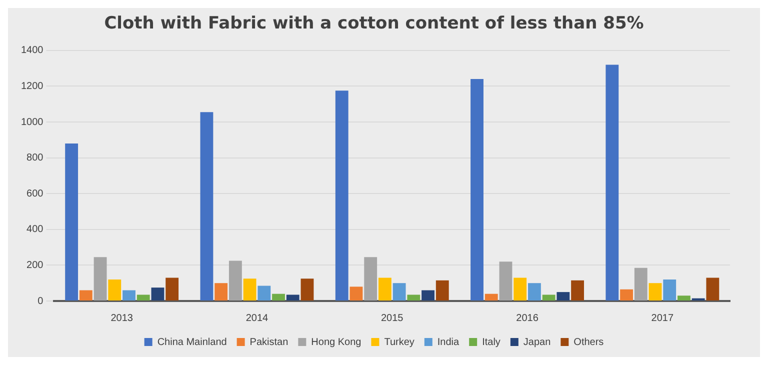 The image size is (768, 365). Describe the element at coordinates (589, 342) in the screenshot. I see `legend-label: Others` at that location.